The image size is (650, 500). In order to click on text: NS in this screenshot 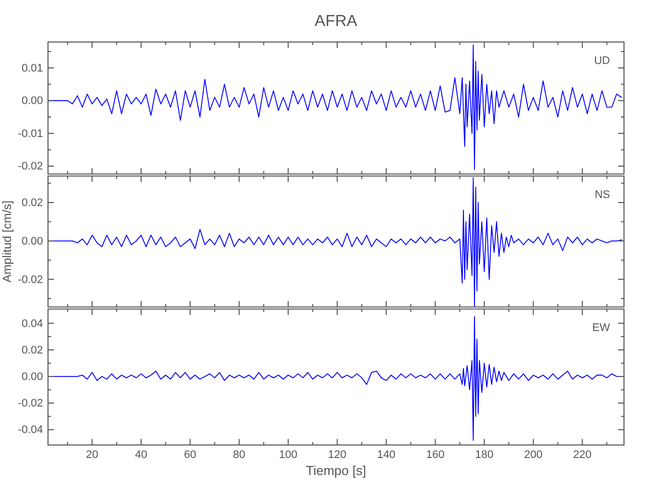, I will do `click(602, 195)`.